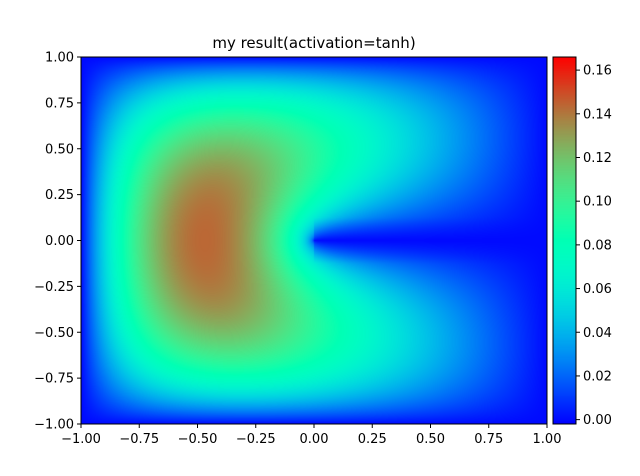 The height and width of the screenshot is (476, 640). Describe the element at coordinates (256, 439) in the screenshot. I see `x-tick-label: −0.25` at that location.